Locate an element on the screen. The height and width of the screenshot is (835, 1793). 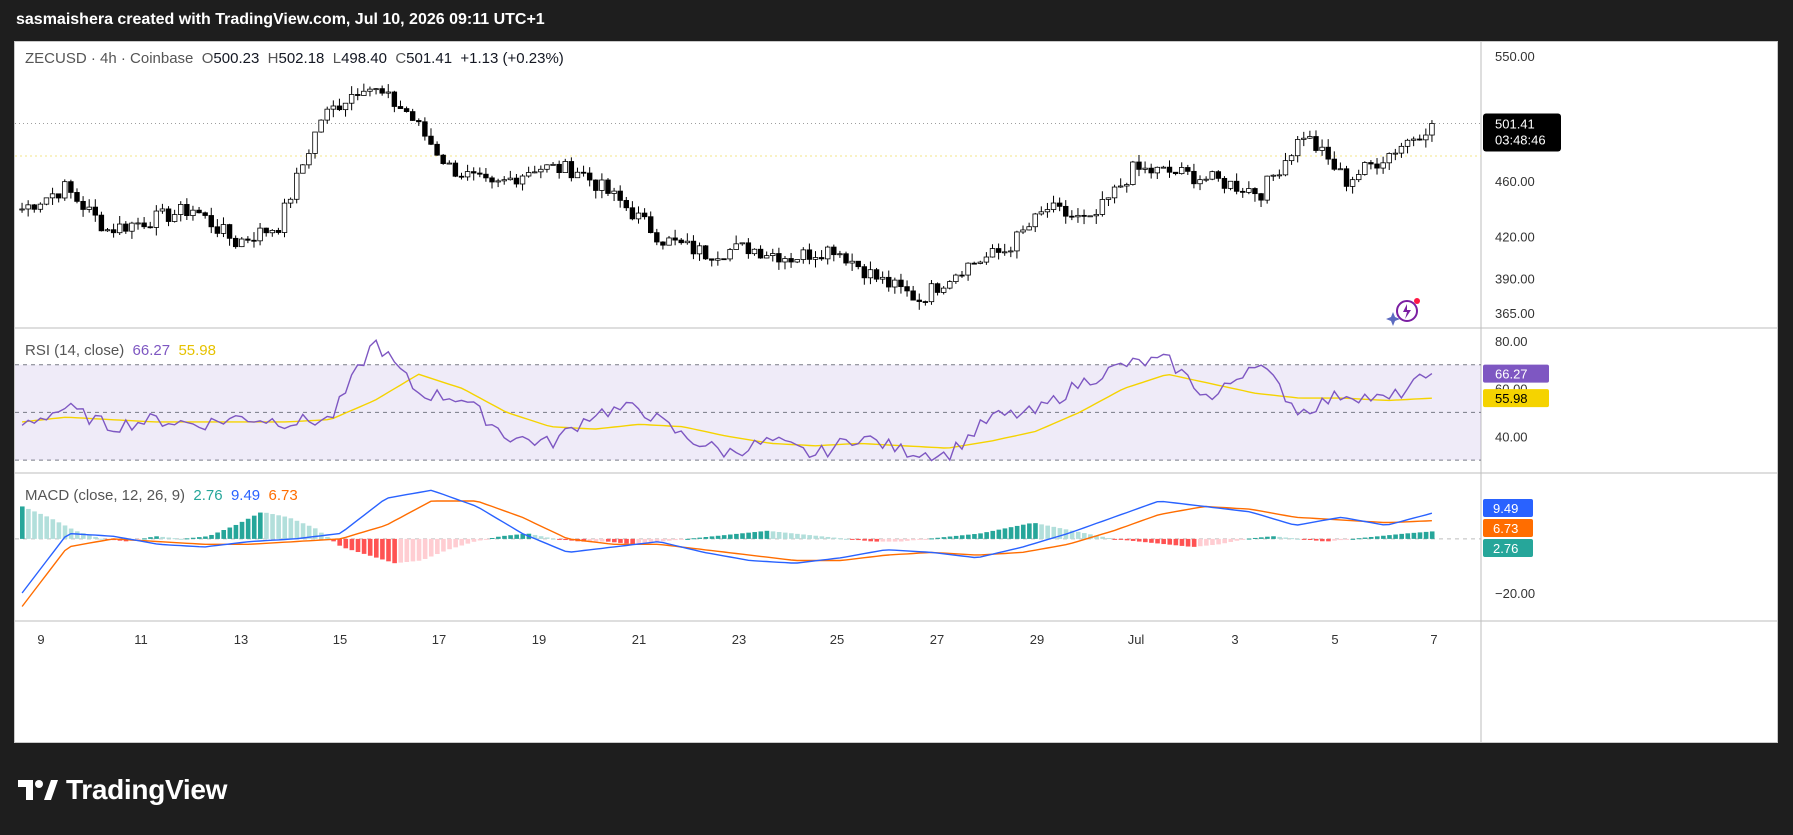
tradingview-logo: TradingView is located at coordinates (122, 790).